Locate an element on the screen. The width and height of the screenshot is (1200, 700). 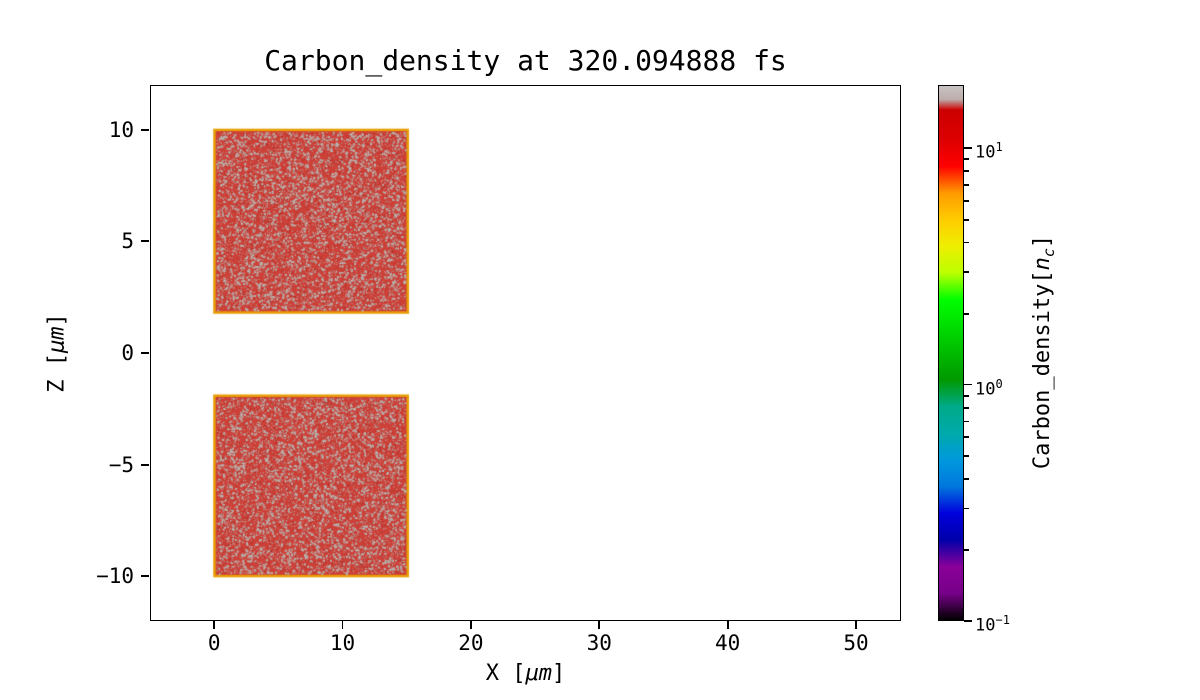
colorbar-tick-label: 10⁰ is located at coordinates (989, 387).